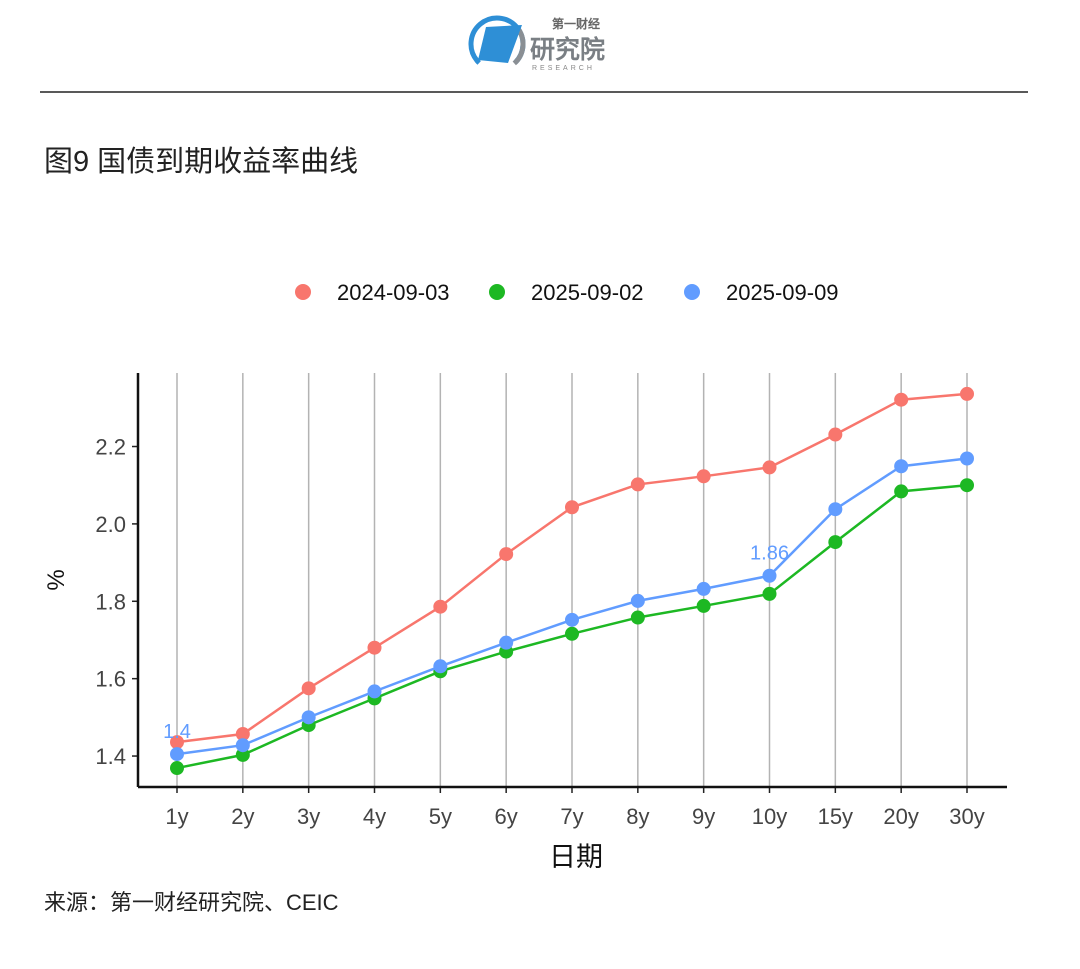 The width and height of the screenshot is (1080, 969). I want to click on logo: 第一财经 研究院 RESEARCH, so click(536, 44).